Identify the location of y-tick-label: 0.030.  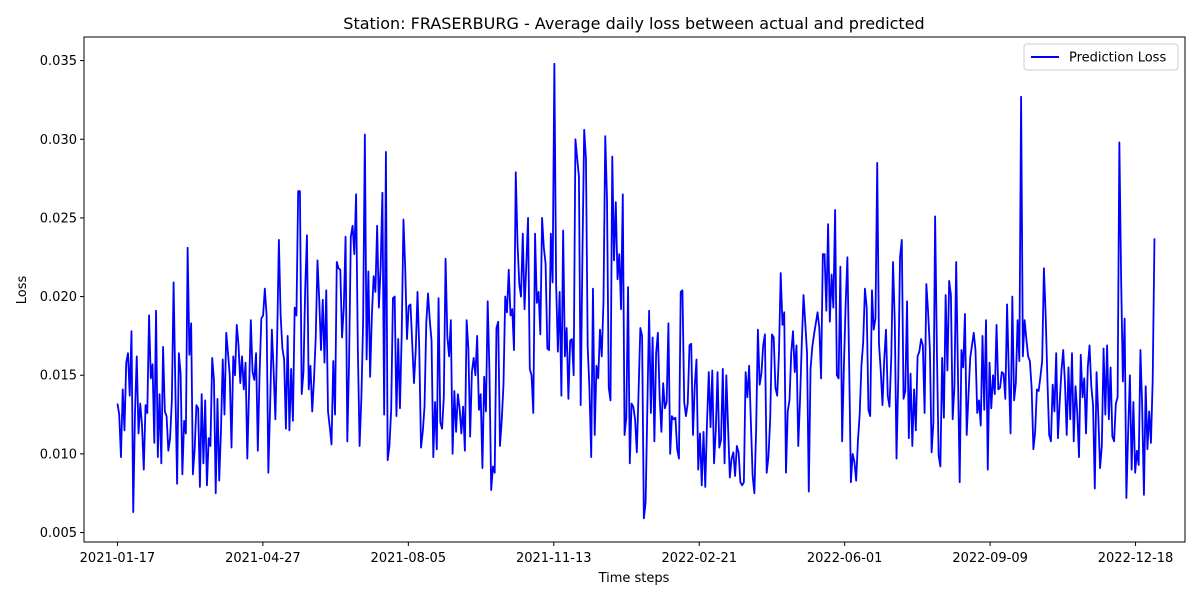
(58, 140).